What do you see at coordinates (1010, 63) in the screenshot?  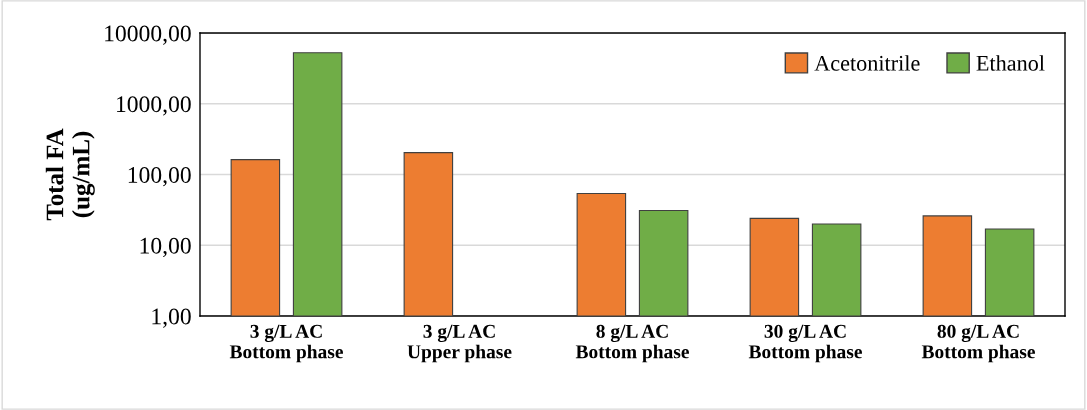 I see `legend-label: Ethanol` at bounding box center [1010, 63].